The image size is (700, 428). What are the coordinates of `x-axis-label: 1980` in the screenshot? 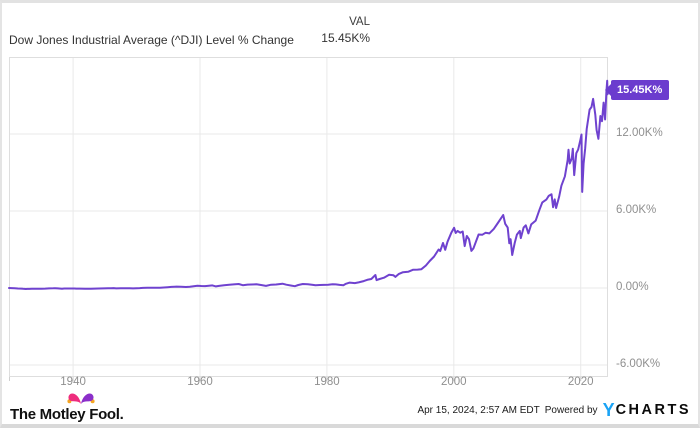 It's located at (327, 382).